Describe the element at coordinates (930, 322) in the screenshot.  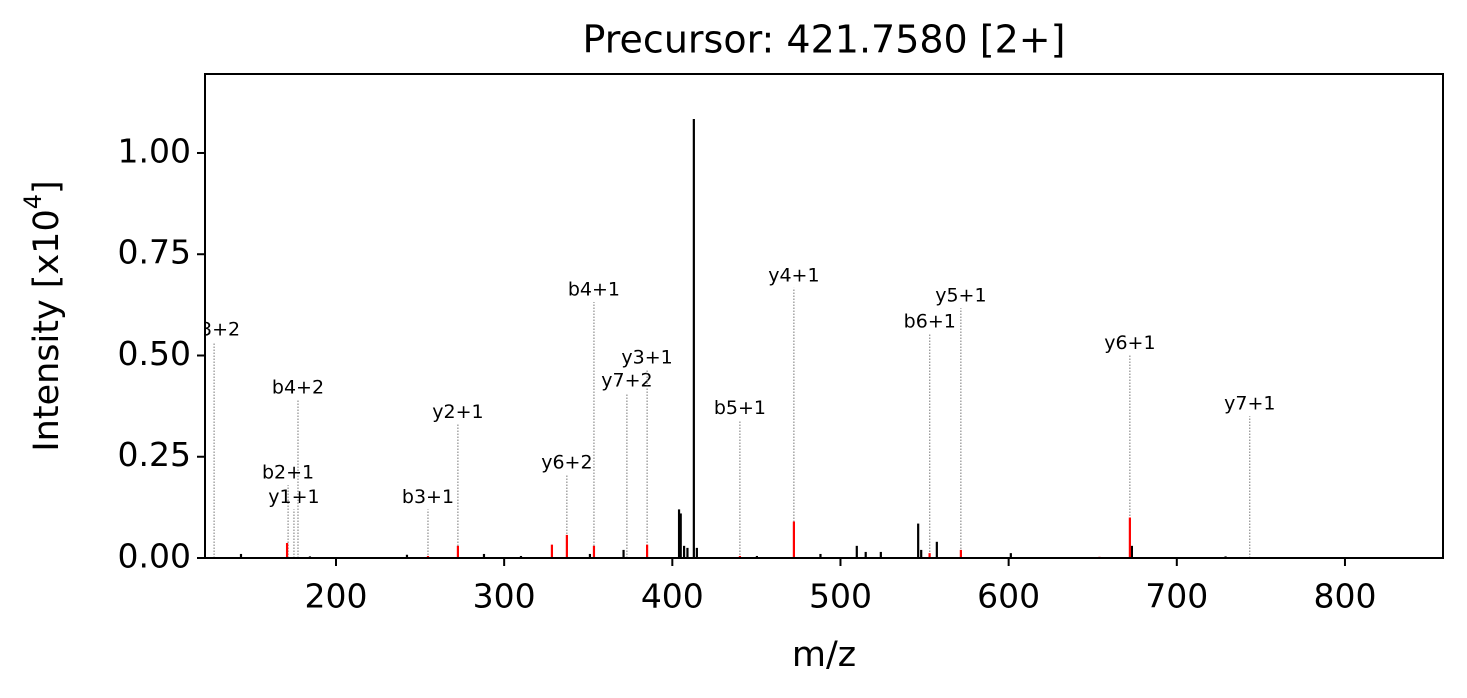
I see `annotation-label: b6+1` at that location.